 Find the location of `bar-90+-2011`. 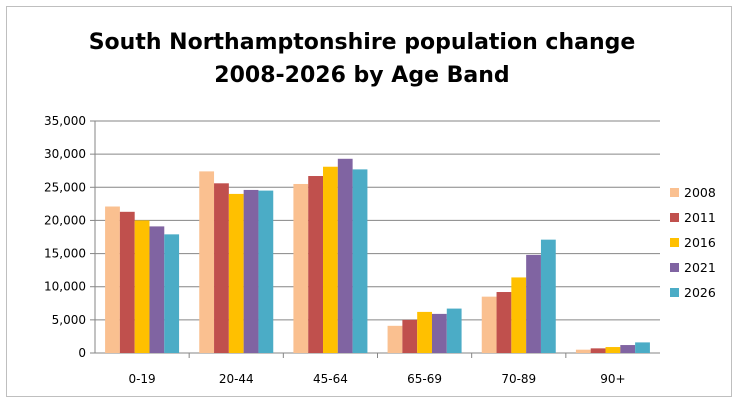

bar-90+-2011 is located at coordinates (598, 350).